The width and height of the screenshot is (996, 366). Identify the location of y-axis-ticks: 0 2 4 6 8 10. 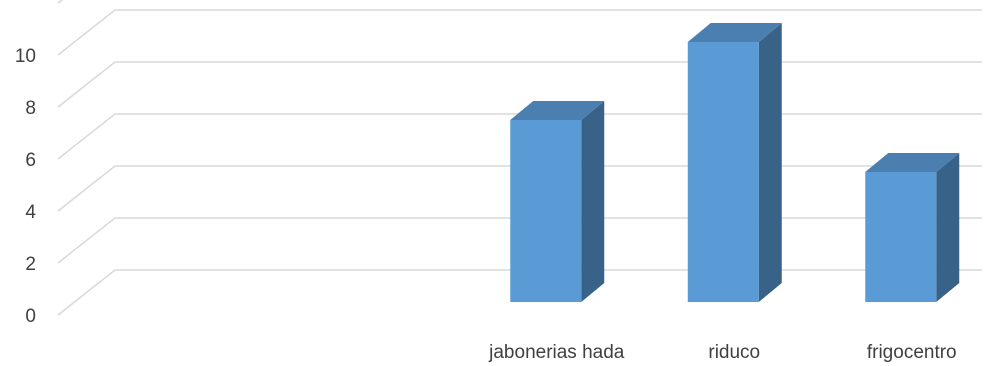
(26, 186).